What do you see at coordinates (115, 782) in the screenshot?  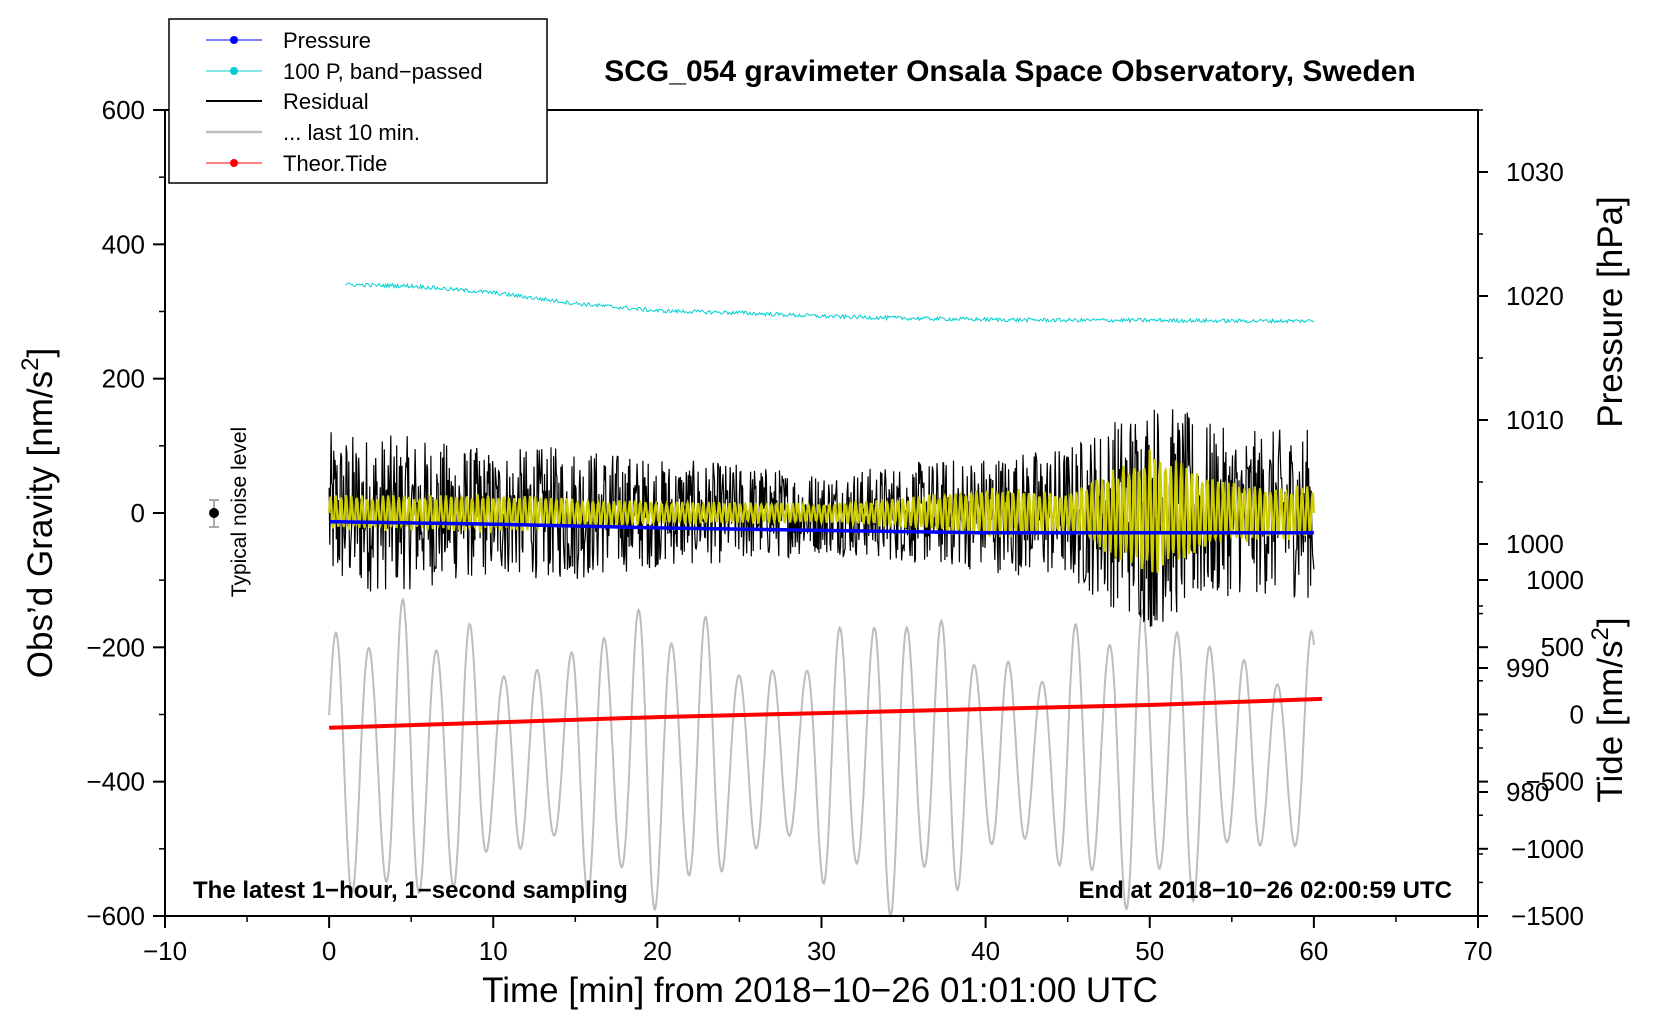 I see `y-tick-label: −400` at bounding box center [115, 782].